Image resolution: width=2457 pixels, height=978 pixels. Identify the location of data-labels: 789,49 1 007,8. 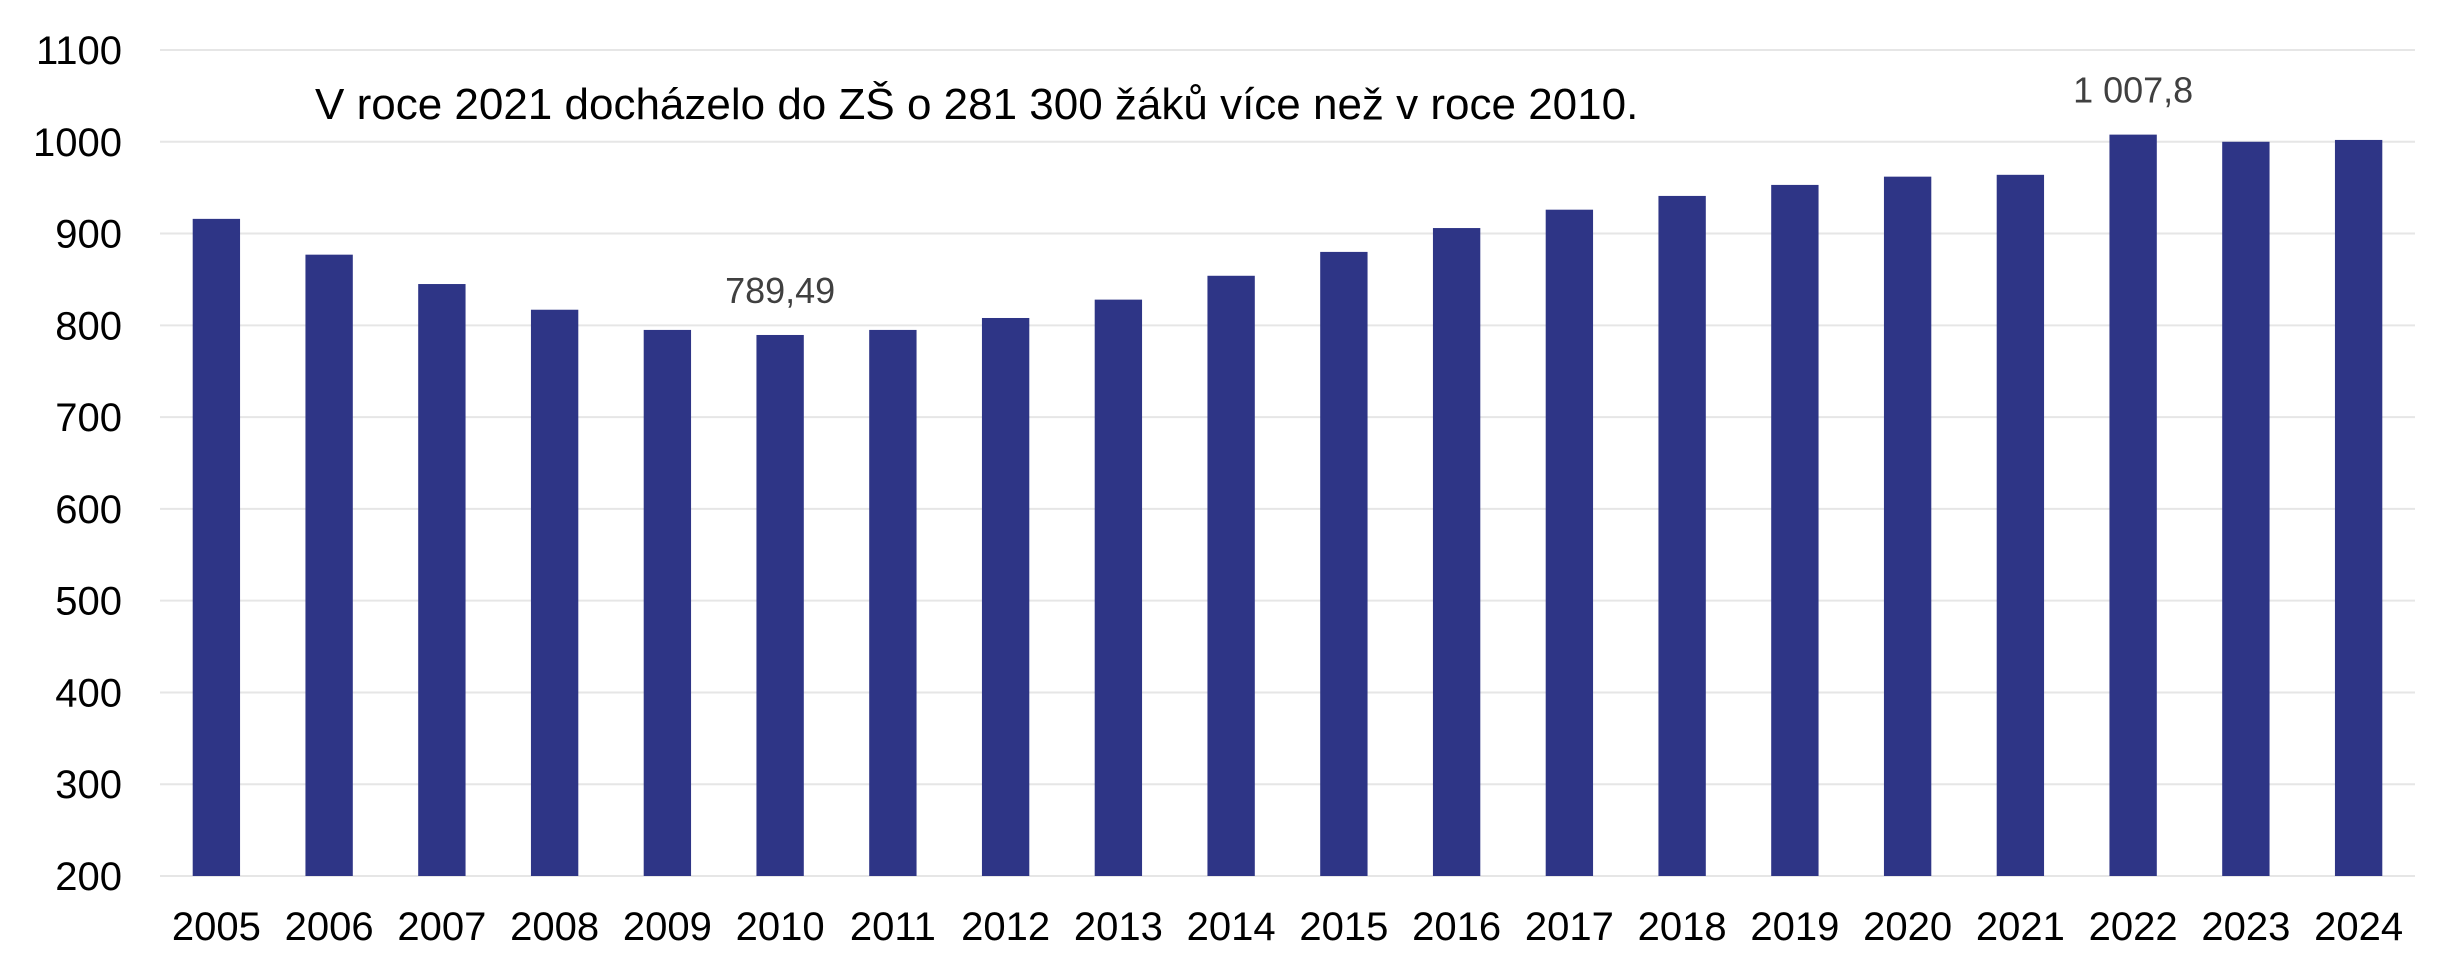
(1459, 190).